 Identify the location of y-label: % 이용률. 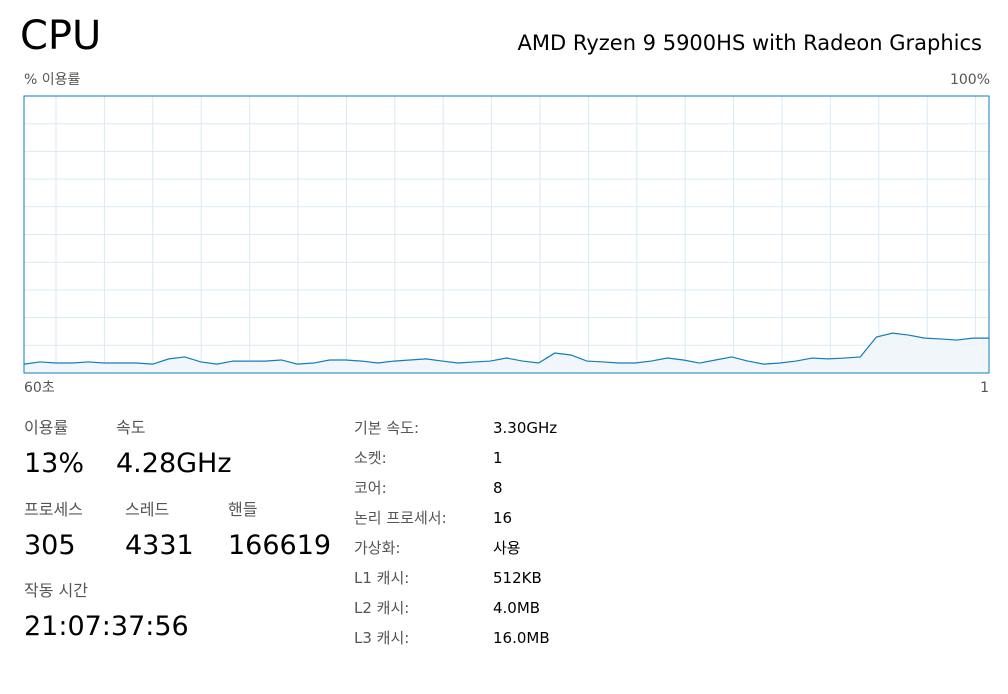
(52, 80).